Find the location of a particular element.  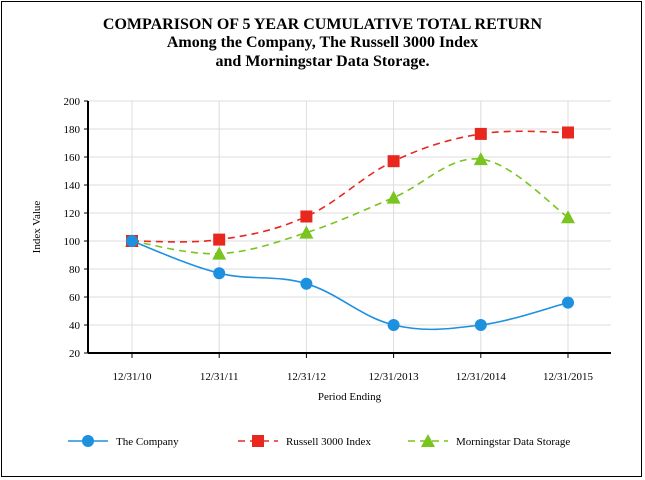

legend-marker-russell-3000-index is located at coordinates (258, 441).